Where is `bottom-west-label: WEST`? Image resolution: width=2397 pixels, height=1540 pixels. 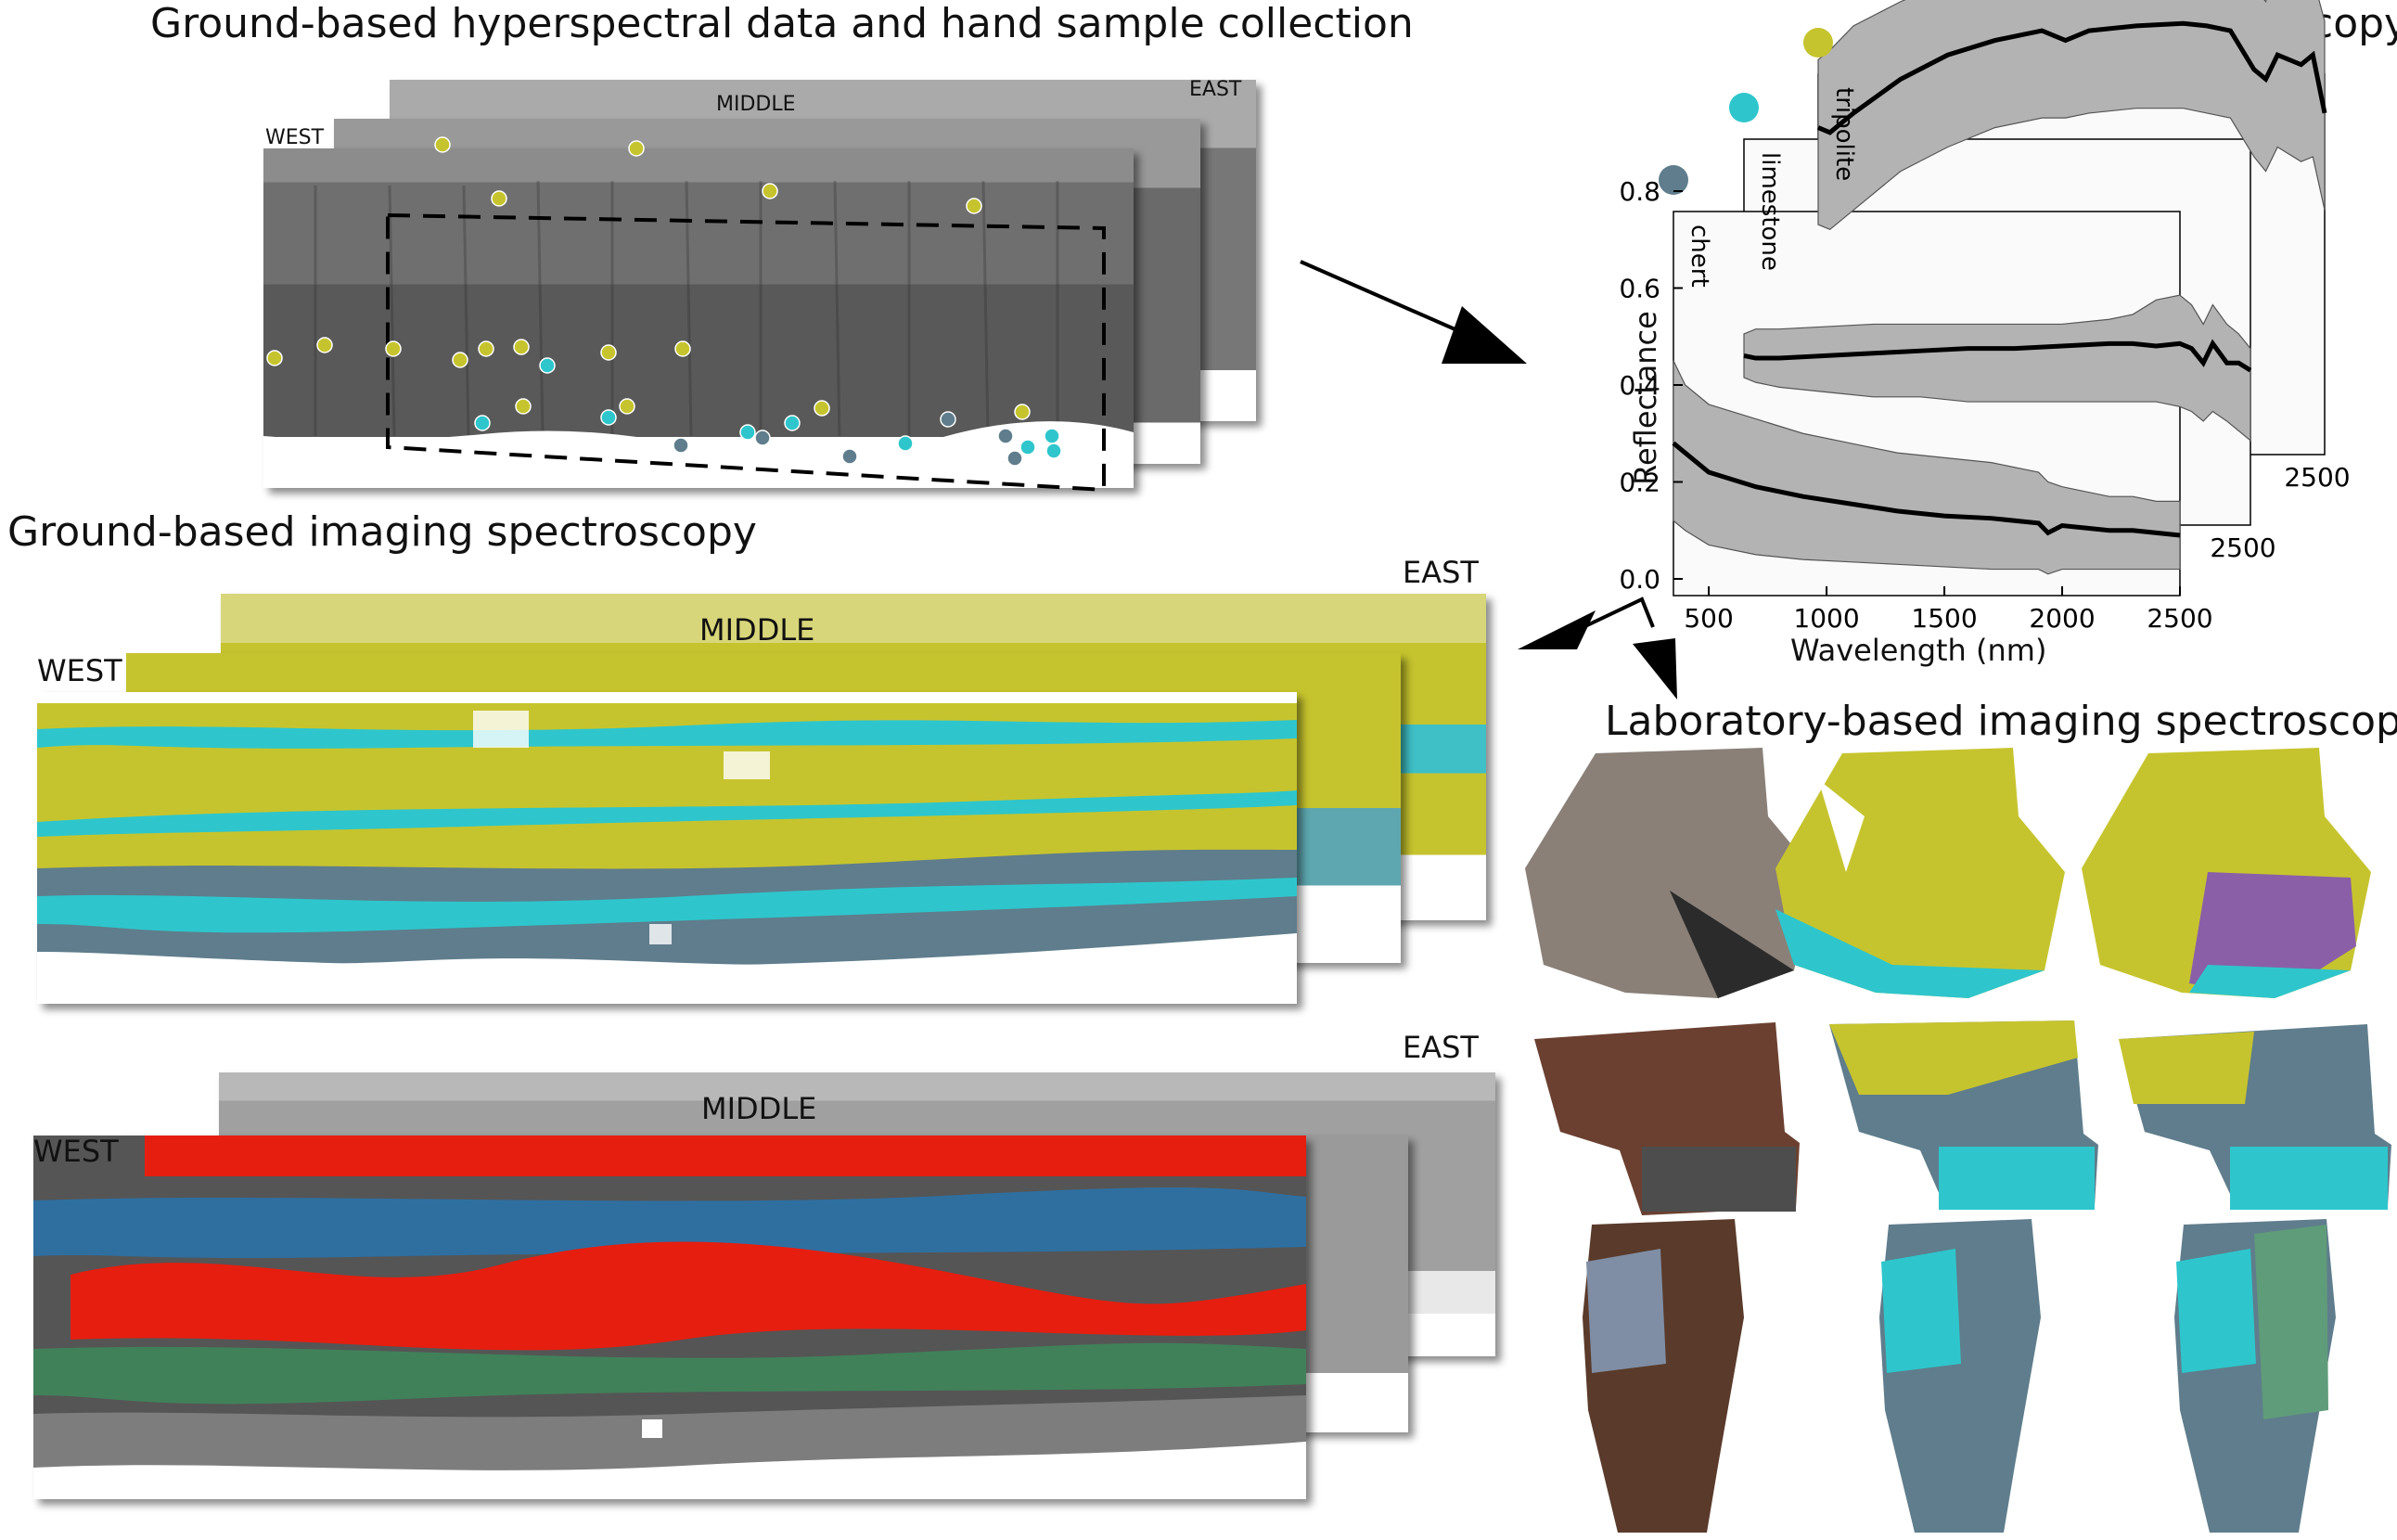
bottom-west-label: WEST is located at coordinates (76, 1151).